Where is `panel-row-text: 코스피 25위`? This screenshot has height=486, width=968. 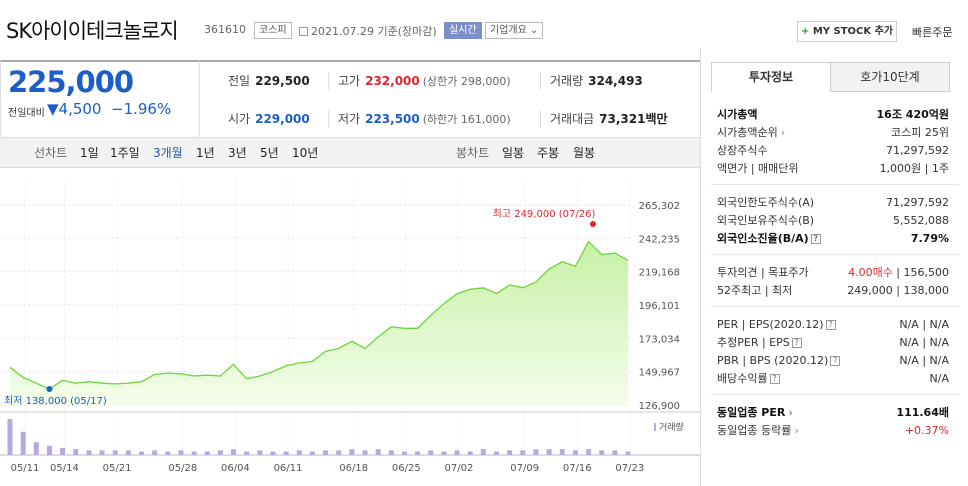 panel-row-text: 코스피 25위 is located at coordinates (920, 132).